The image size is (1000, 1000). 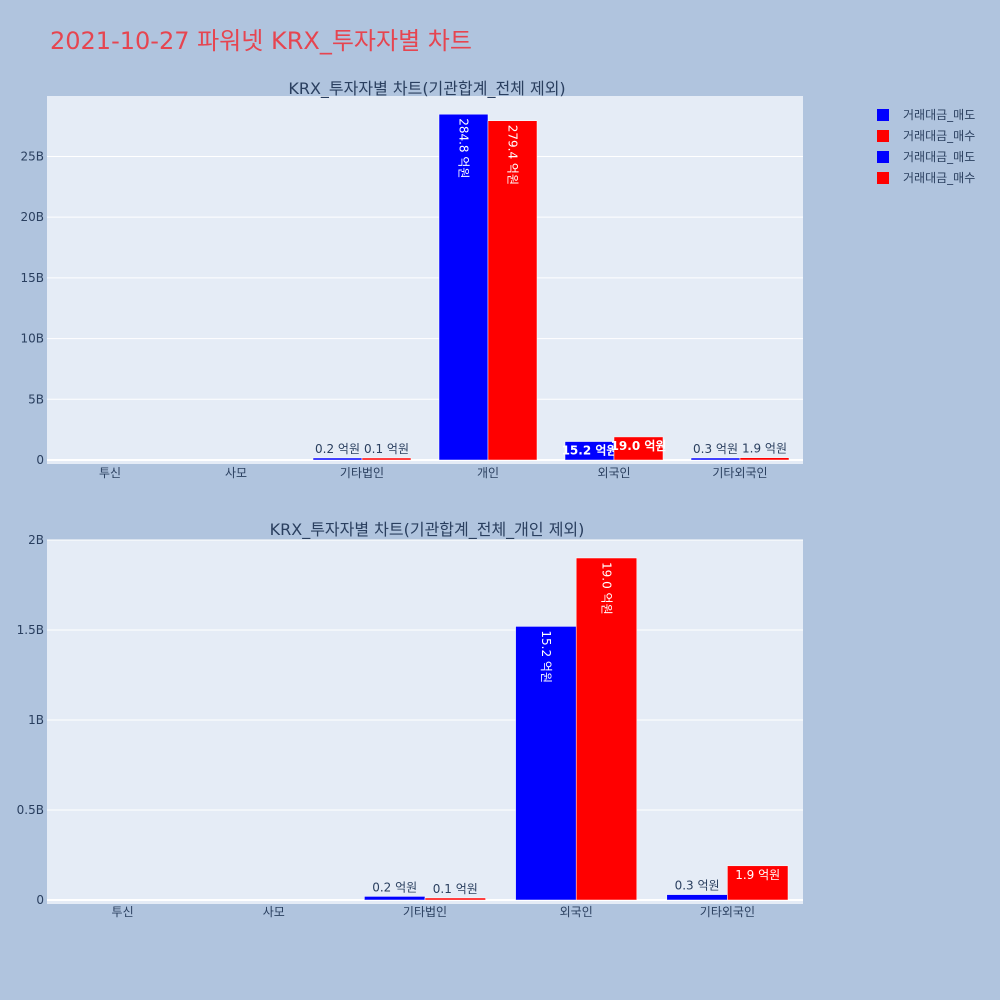 I want to click on y-tick-label: 0.5B, so click(x=30, y=810).